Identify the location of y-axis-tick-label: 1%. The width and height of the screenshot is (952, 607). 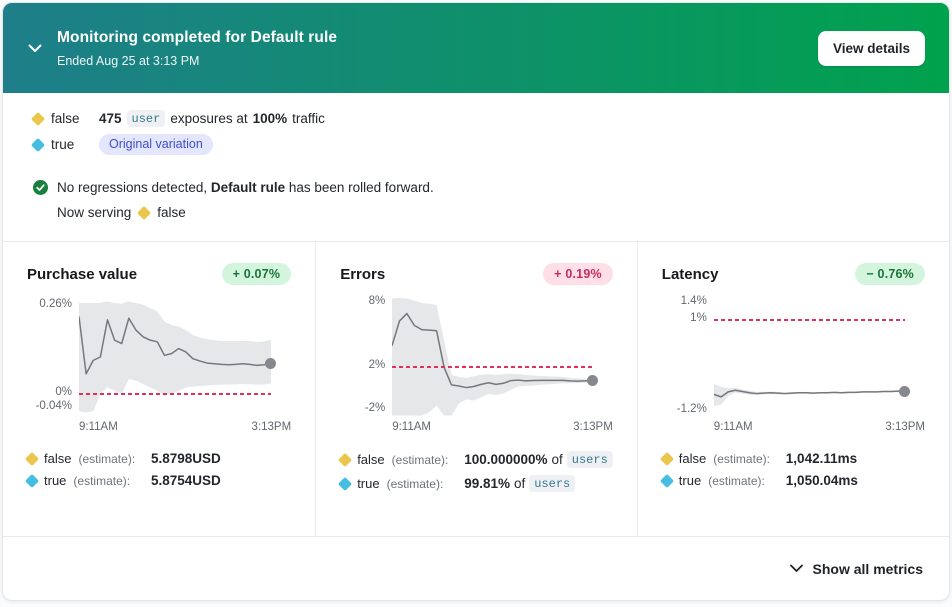
(698, 317).